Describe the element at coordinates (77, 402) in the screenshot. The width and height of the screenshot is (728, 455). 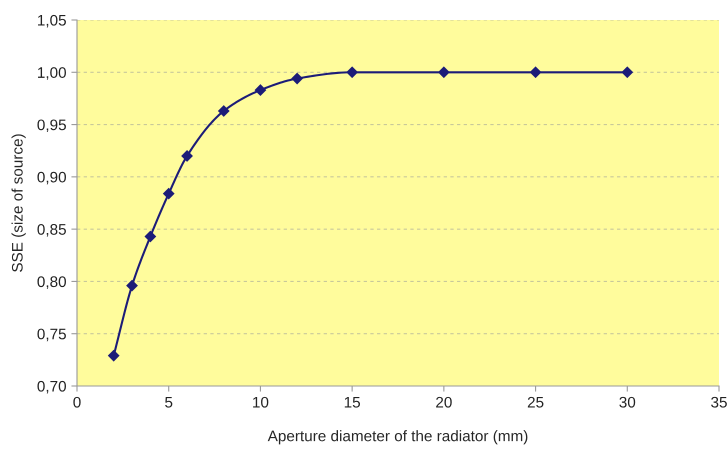
I see `x-tick-label: 0` at that location.